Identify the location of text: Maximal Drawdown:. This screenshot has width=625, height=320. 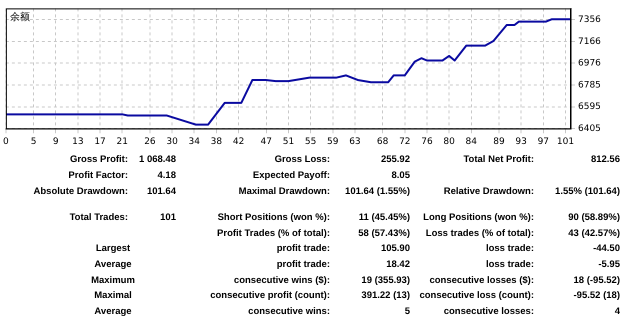
(284, 192).